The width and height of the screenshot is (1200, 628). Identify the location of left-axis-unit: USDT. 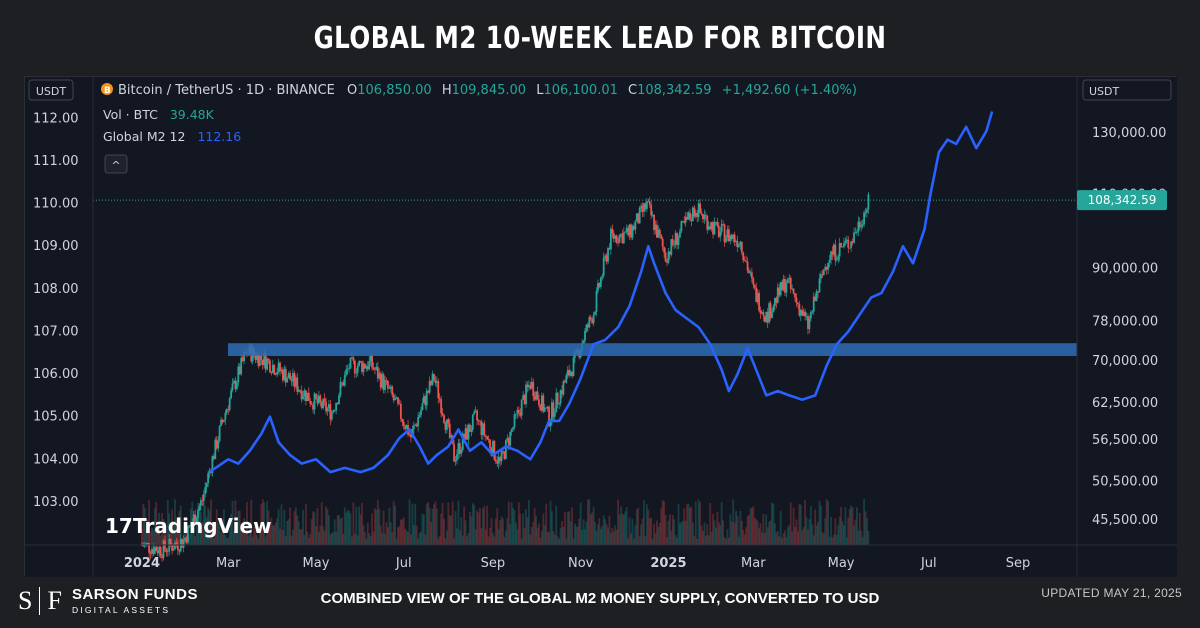
(51, 91).